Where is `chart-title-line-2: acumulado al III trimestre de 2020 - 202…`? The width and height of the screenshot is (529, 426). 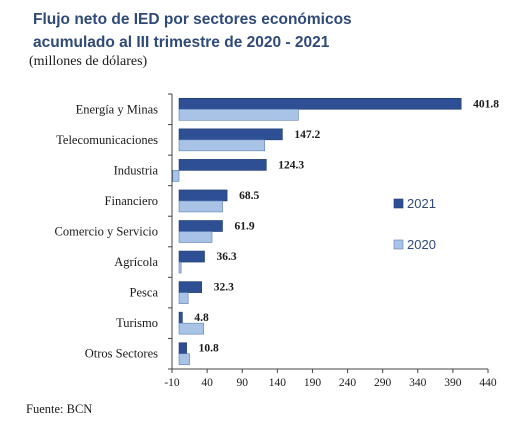
chart-title-line-2: acumulado al III trimestre de 2020 - 202… is located at coordinates (181, 42).